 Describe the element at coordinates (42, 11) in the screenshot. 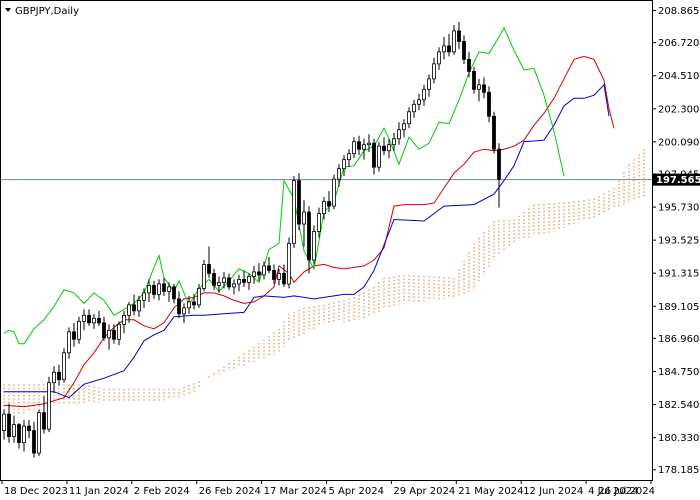

I see `symbol-header: GBPJPY,Daily` at that location.